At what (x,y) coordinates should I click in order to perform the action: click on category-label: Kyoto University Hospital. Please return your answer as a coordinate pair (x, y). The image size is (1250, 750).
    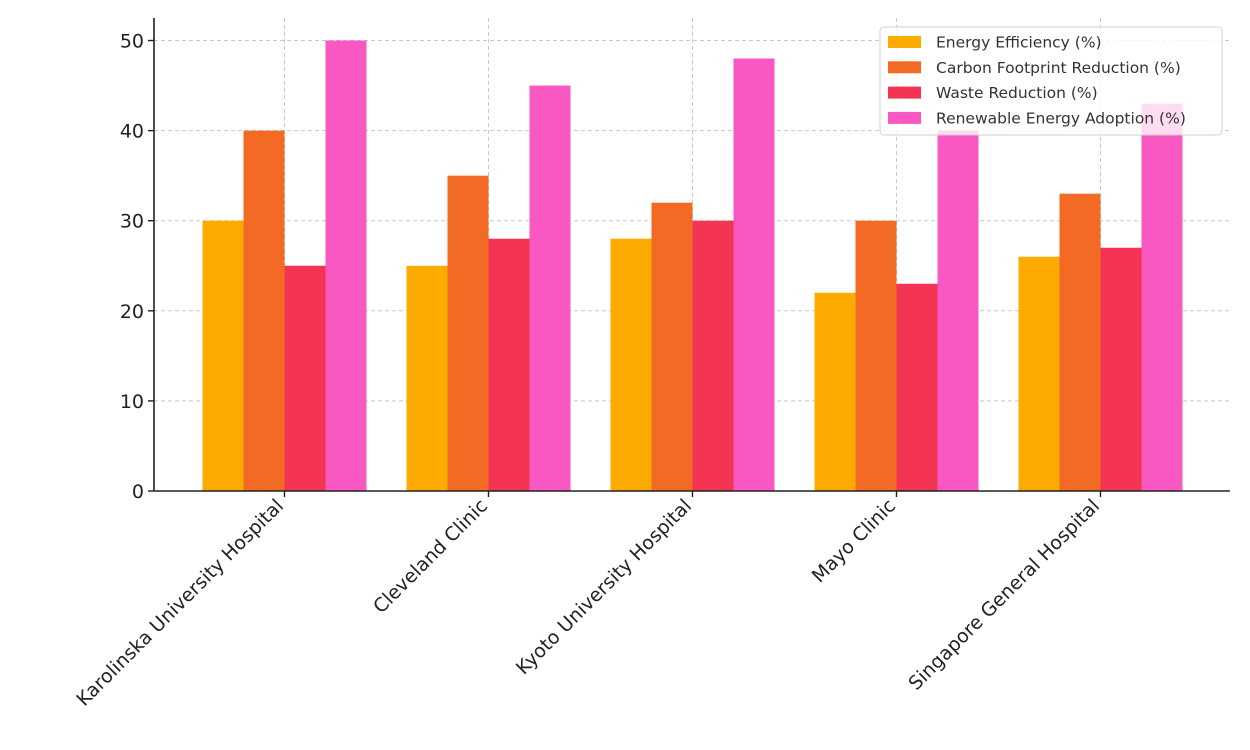
    Looking at the image, I should click on (604, 587).